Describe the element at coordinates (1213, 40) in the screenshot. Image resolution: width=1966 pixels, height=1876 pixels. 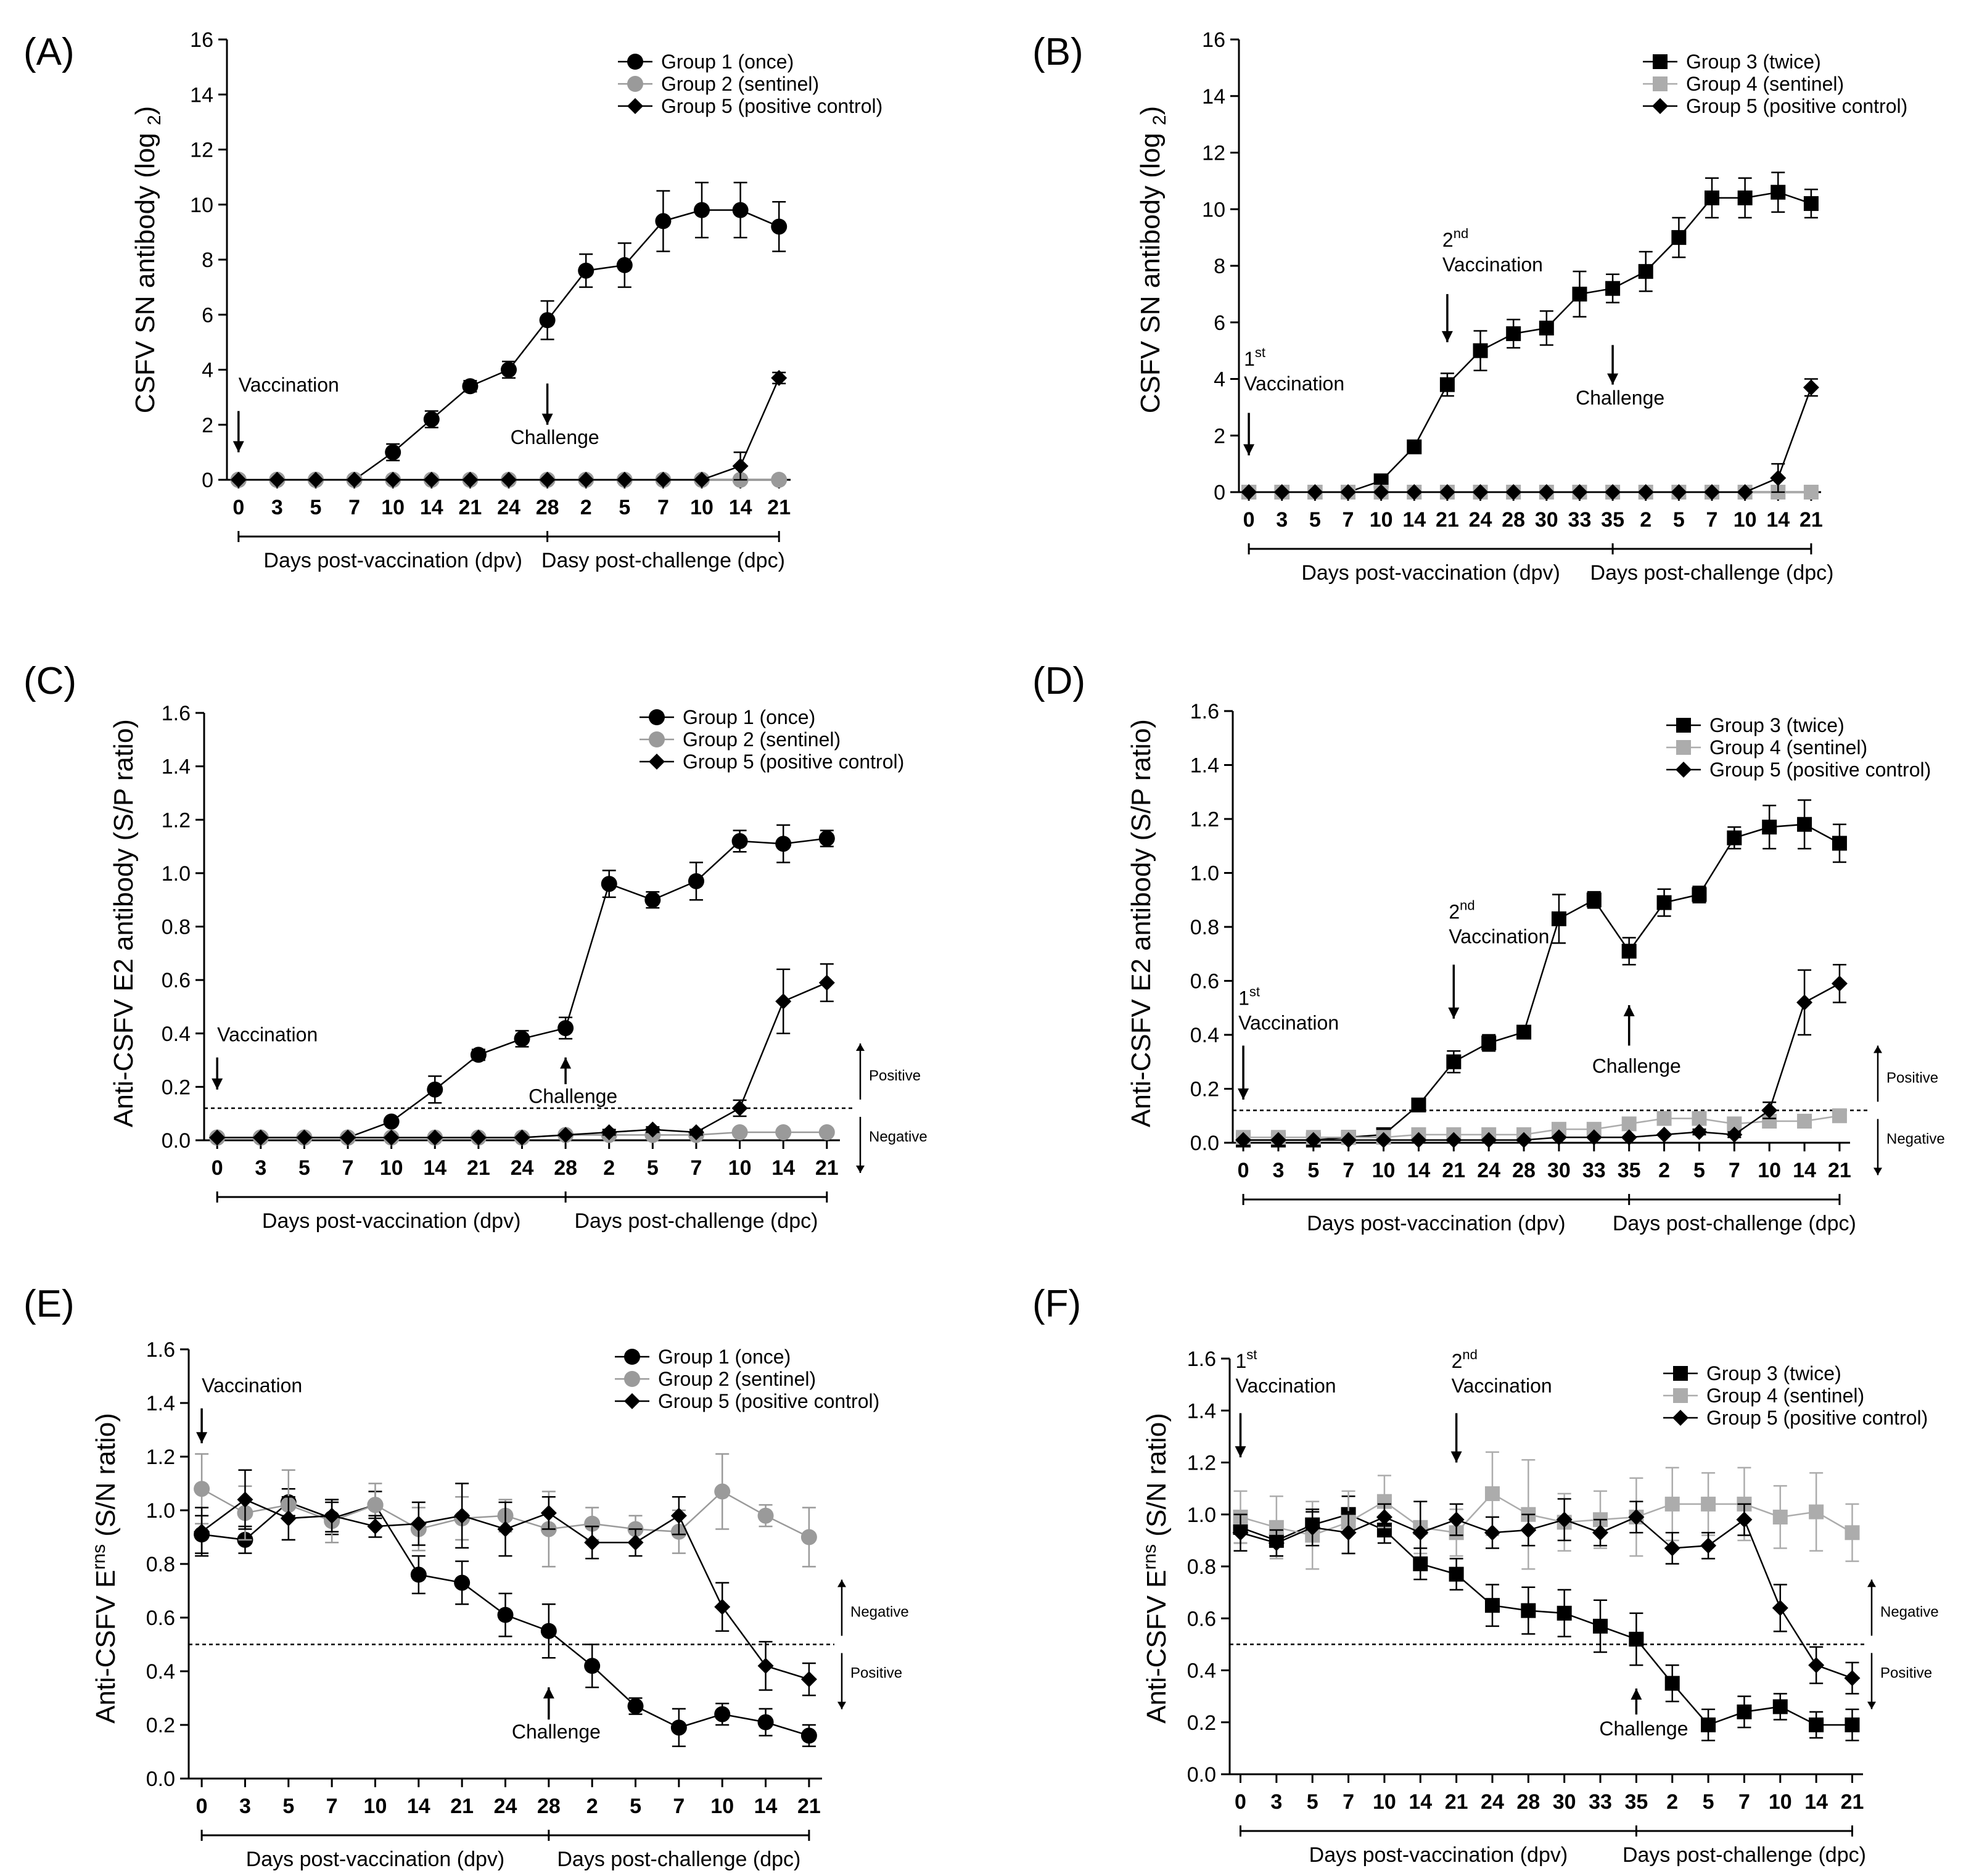
I see `y-tick-label: 16` at that location.